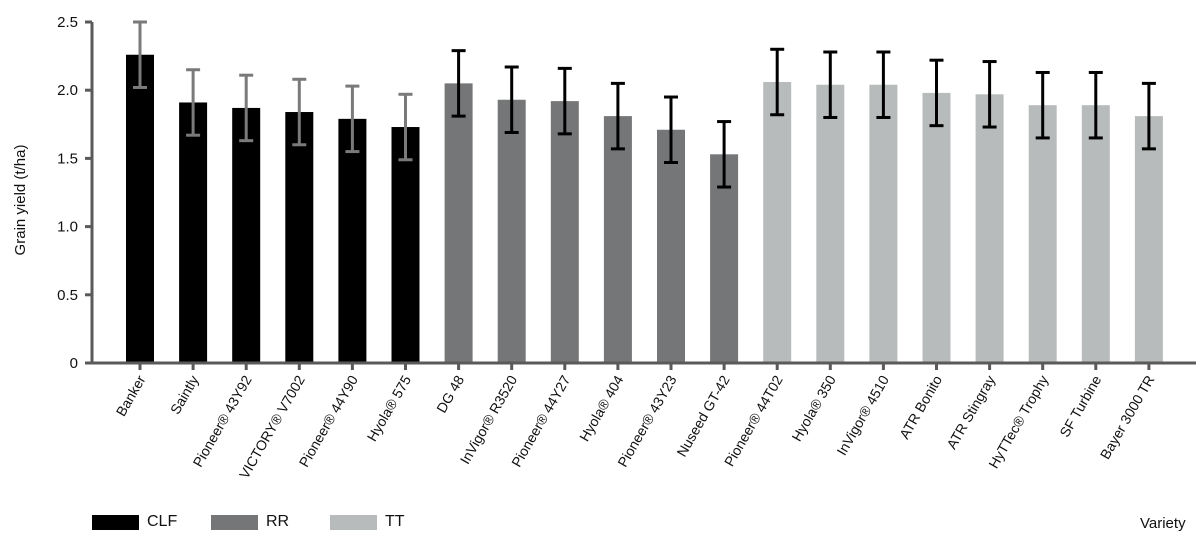 This screenshot has width=1200, height=540. Describe the element at coordinates (67, 295) in the screenshot. I see `y-tick-label: 0.5` at that location.